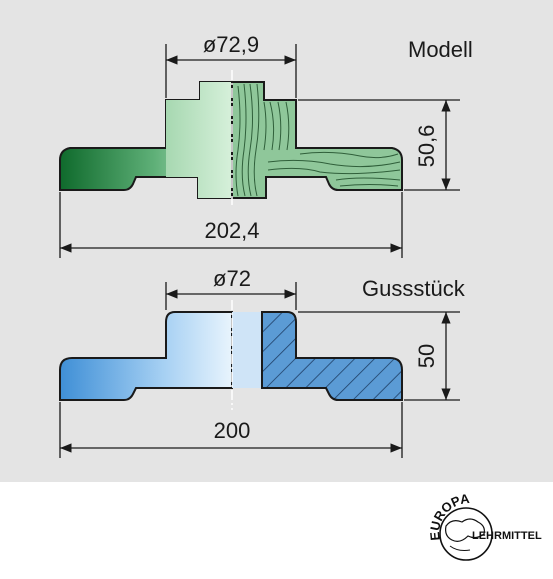 The image size is (553, 579). What do you see at coordinates (426, 356) in the screenshot?
I see `casting-height-label: 50` at bounding box center [426, 356].